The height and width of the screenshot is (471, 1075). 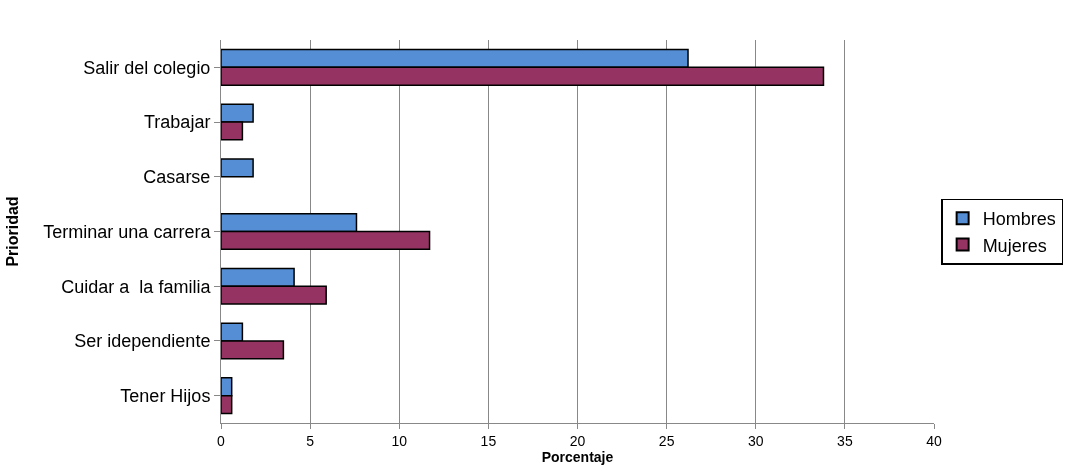 What do you see at coordinates (221, 440) in the screenshot?
I see `x-tick-label: 0` at bounding box center [221, 440].